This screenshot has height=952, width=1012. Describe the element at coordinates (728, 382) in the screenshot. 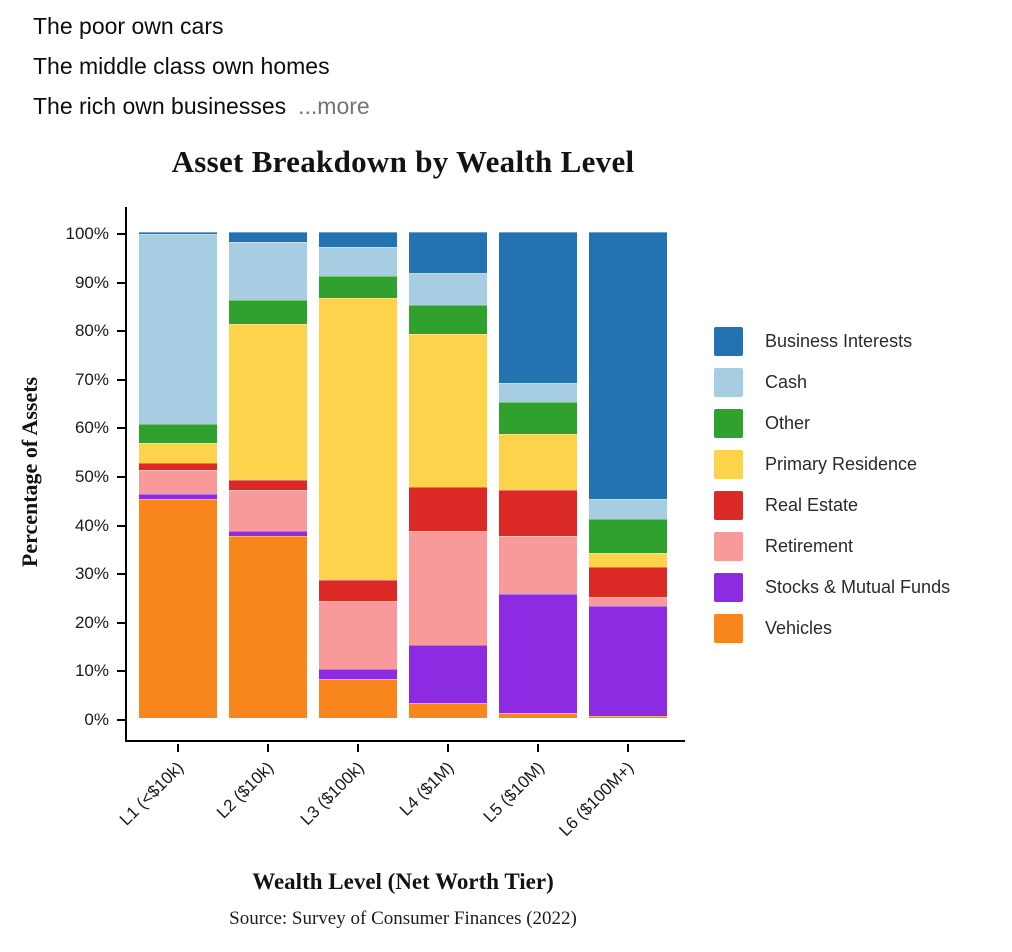

I see `legend-swatch-cash` at that location.